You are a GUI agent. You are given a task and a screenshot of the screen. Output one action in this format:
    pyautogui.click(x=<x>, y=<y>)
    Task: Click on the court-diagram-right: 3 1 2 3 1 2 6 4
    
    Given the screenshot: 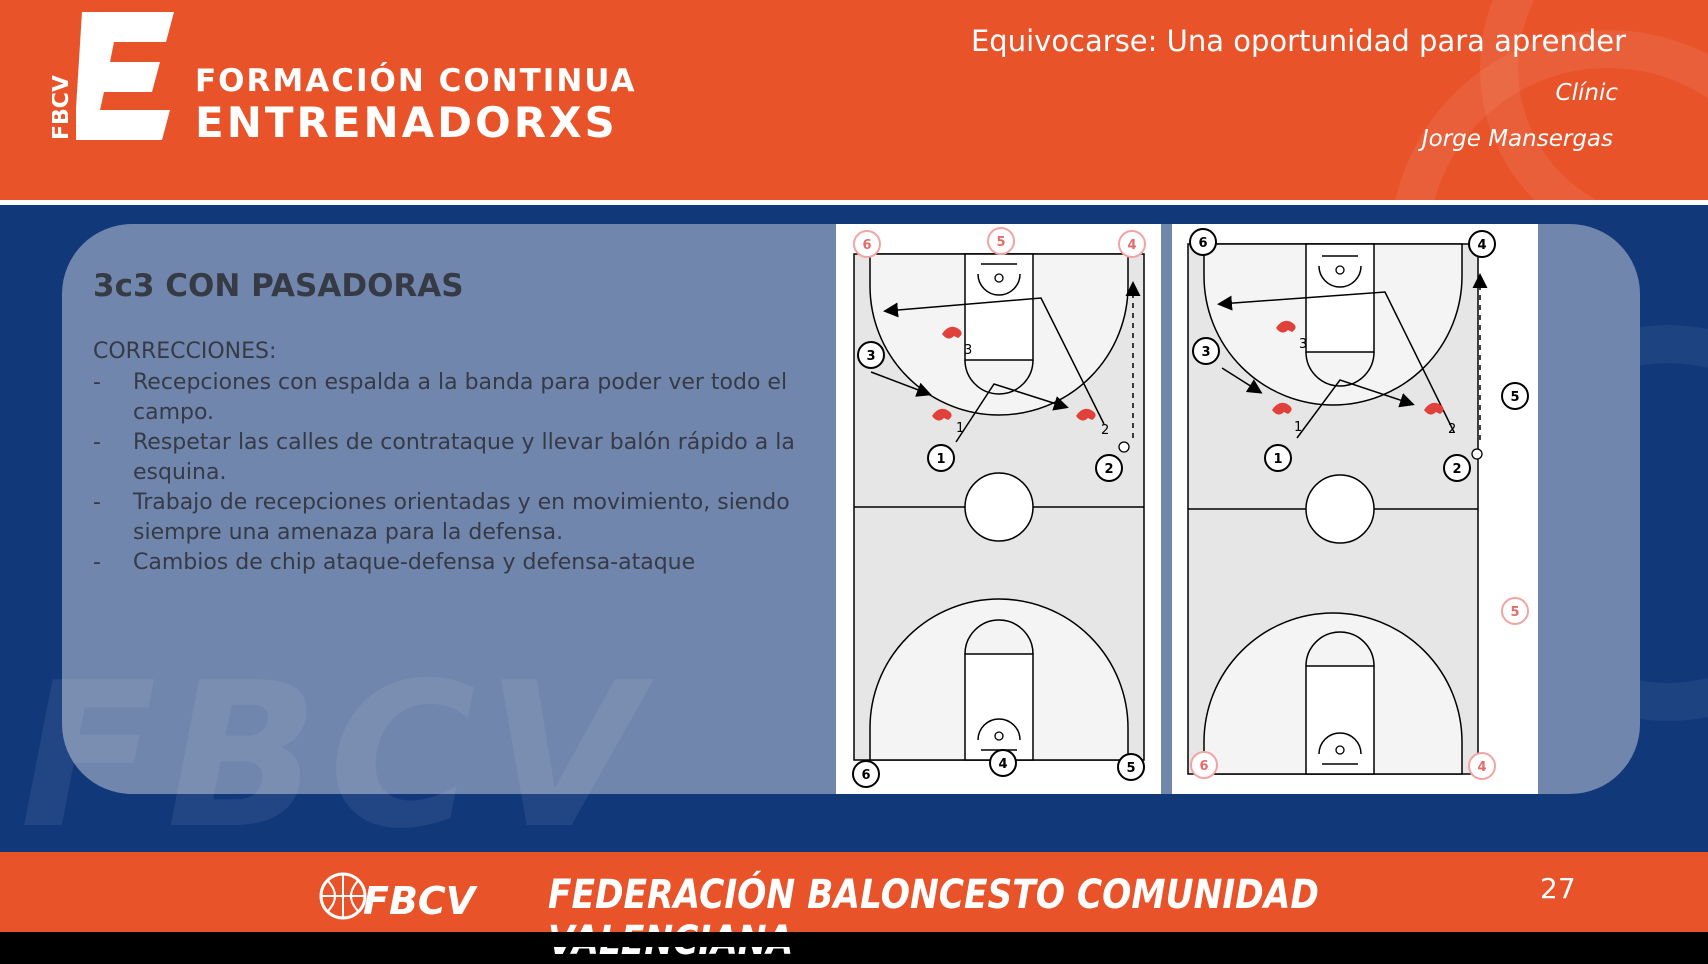 What is the action you would take?
    pyautogui.click(x=1355, y=509)
    